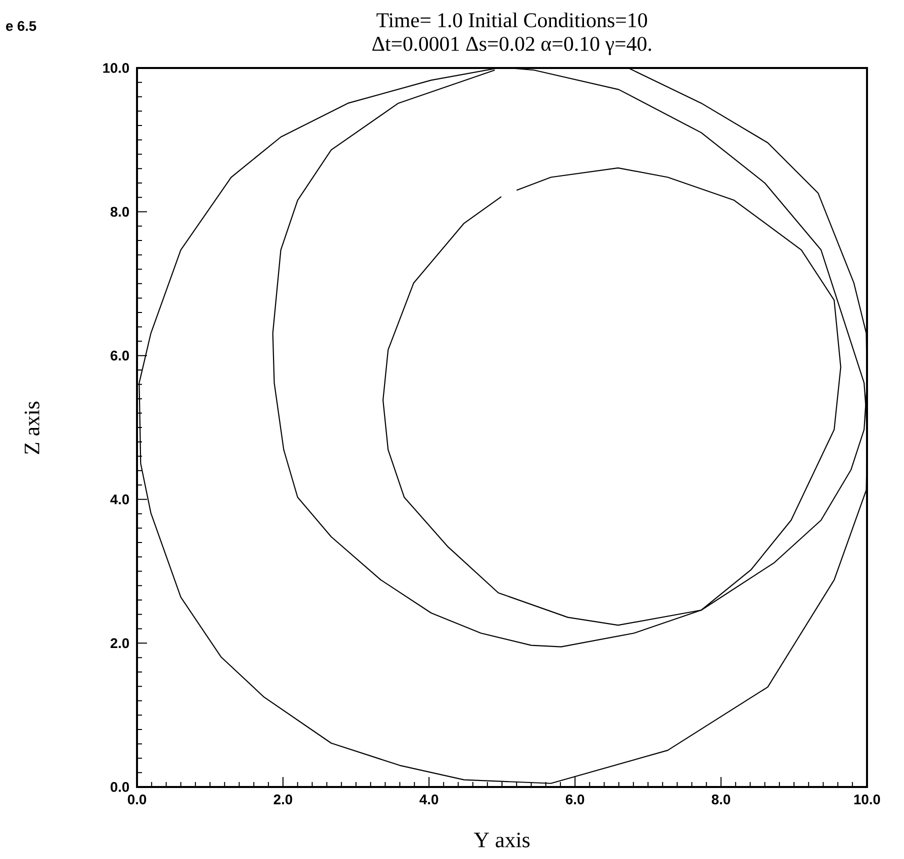 This screenshot has width=904, height=859. I want to click on y-axis-title: Z axis, so click(32, 428).